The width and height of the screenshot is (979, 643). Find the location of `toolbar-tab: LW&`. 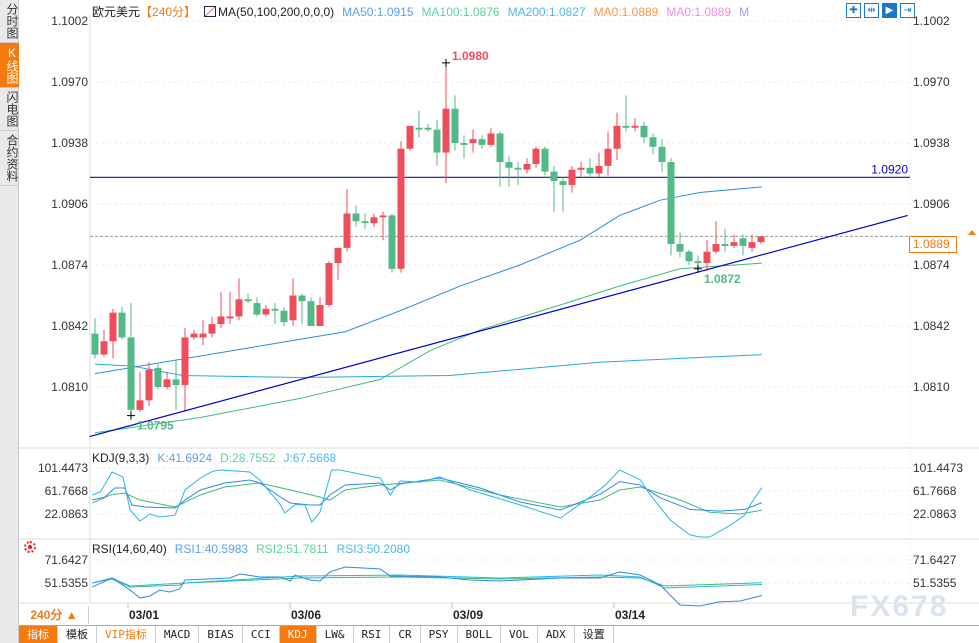

toolbar-tab: LW& is located at coordinates (335, 634).